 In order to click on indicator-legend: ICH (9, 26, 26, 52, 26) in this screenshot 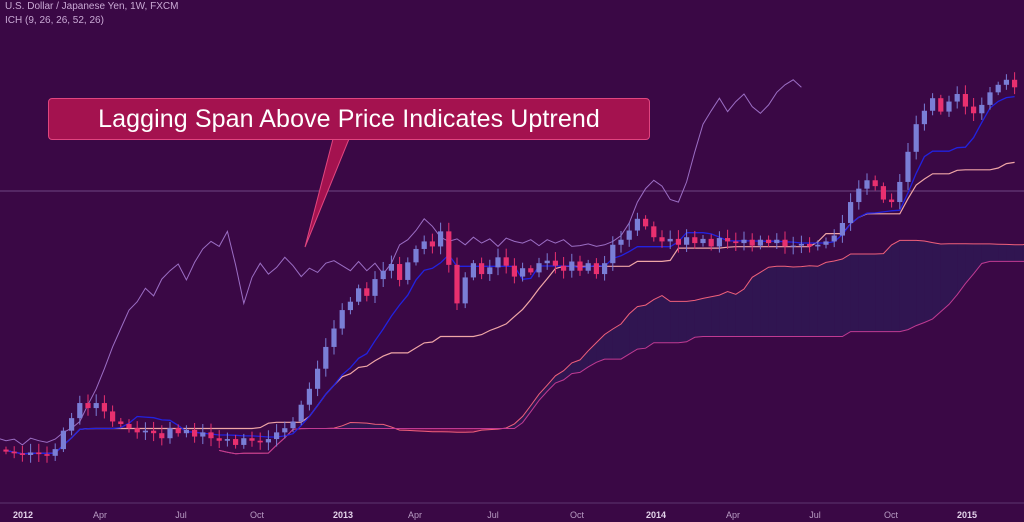, I will do `click(54, 20)`.